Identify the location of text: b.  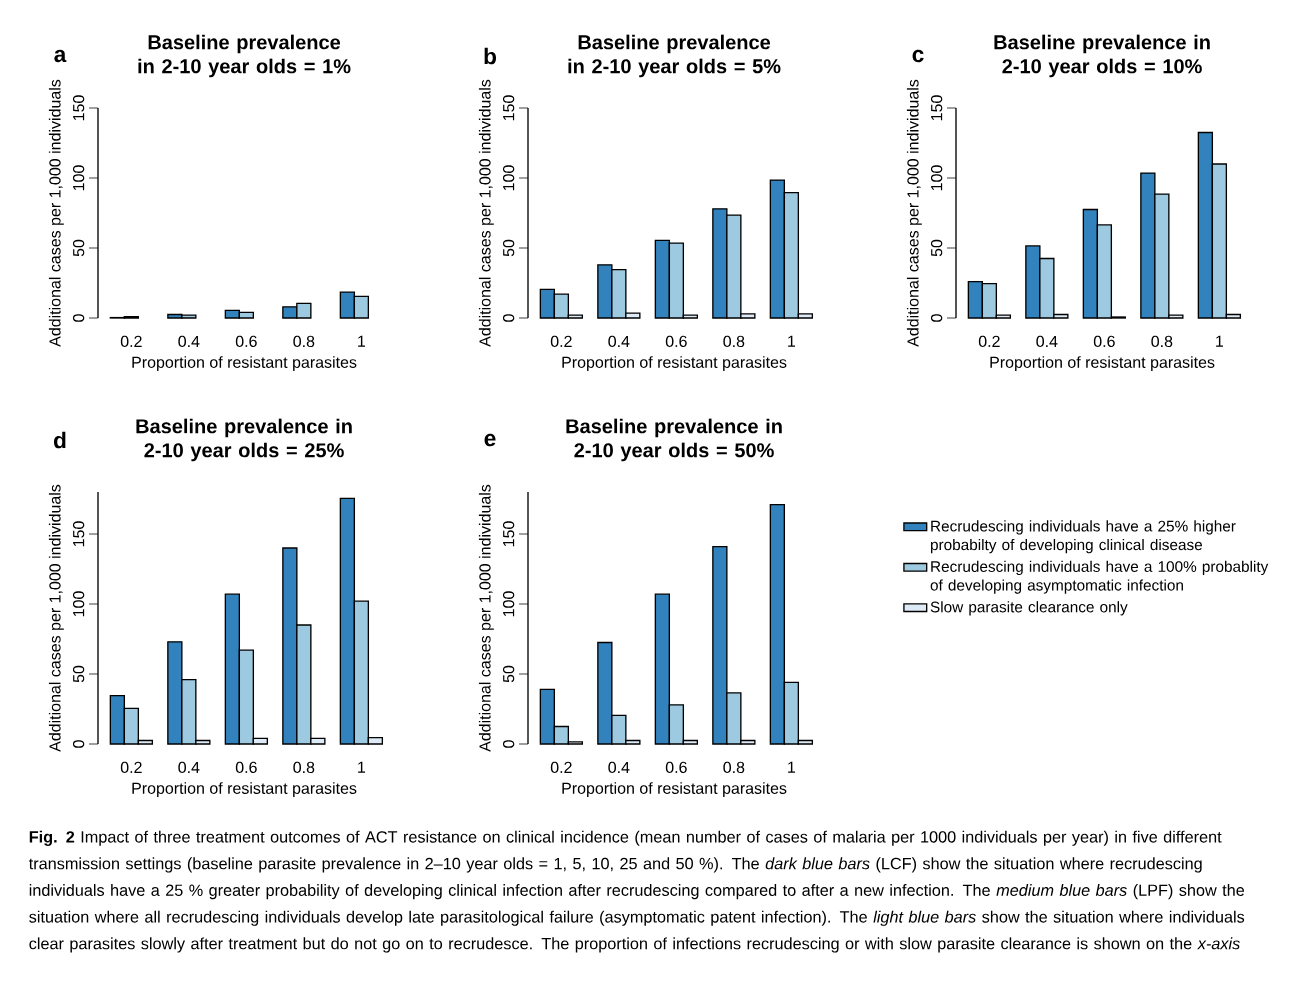
(490, 56).